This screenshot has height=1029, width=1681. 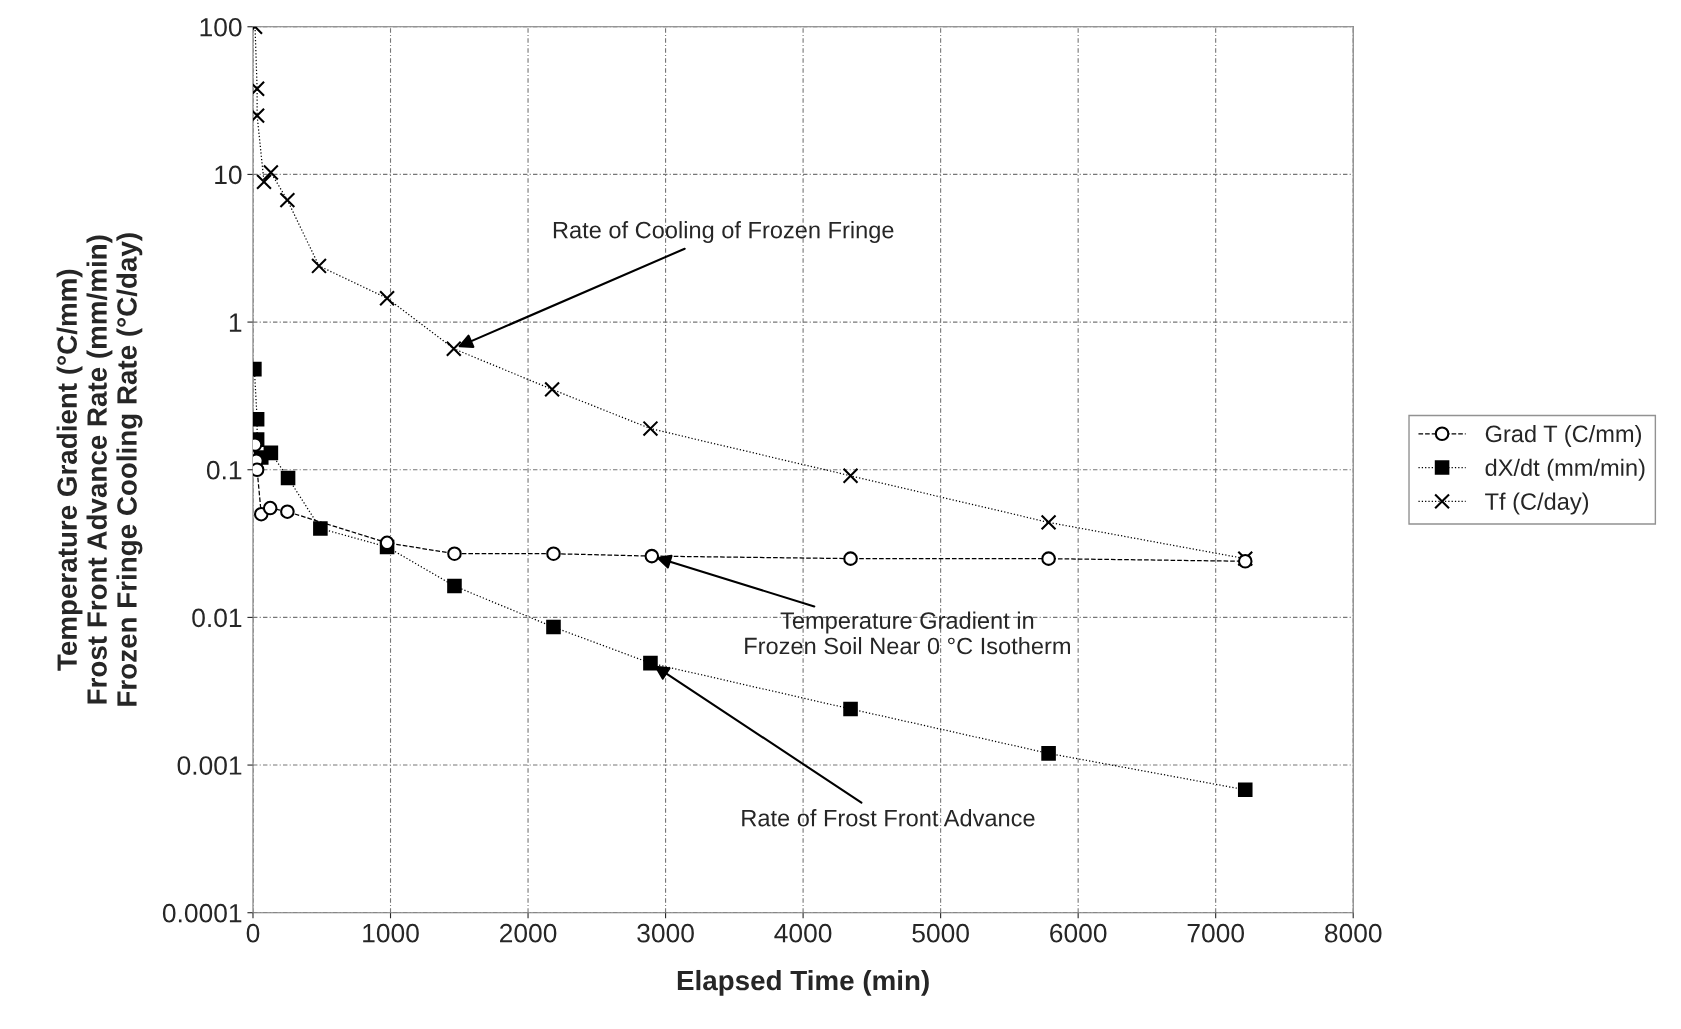 I want to click on x-tick-label: 2000, so click(x=528, y=933).